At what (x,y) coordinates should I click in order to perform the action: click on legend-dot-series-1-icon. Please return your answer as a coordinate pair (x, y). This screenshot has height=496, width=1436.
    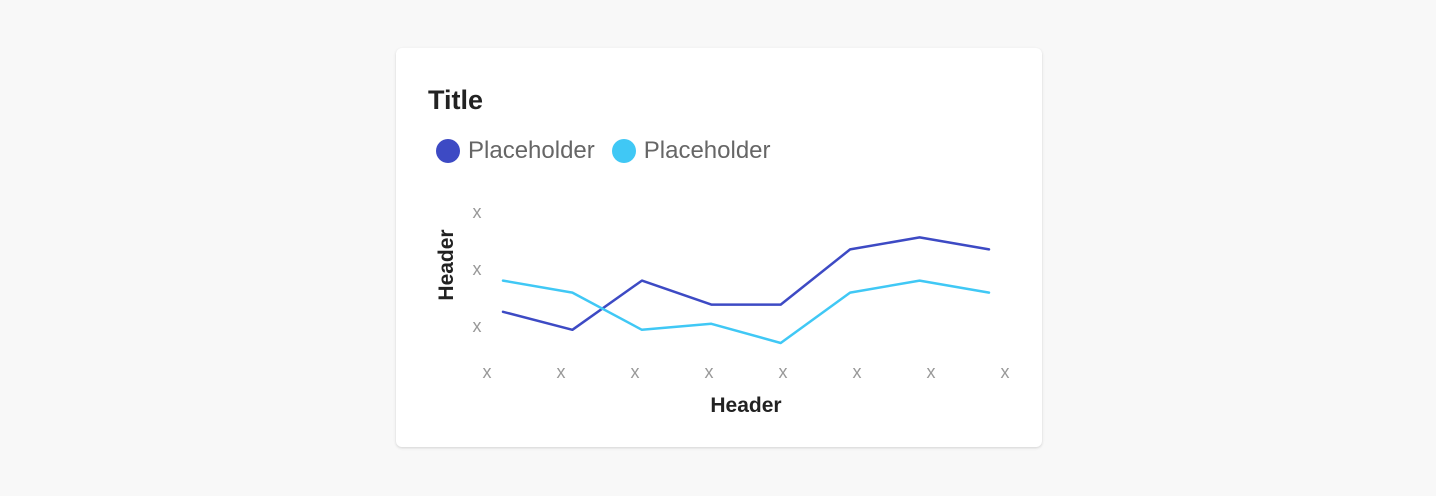
    Looking at the image, I should click on (448, 151).